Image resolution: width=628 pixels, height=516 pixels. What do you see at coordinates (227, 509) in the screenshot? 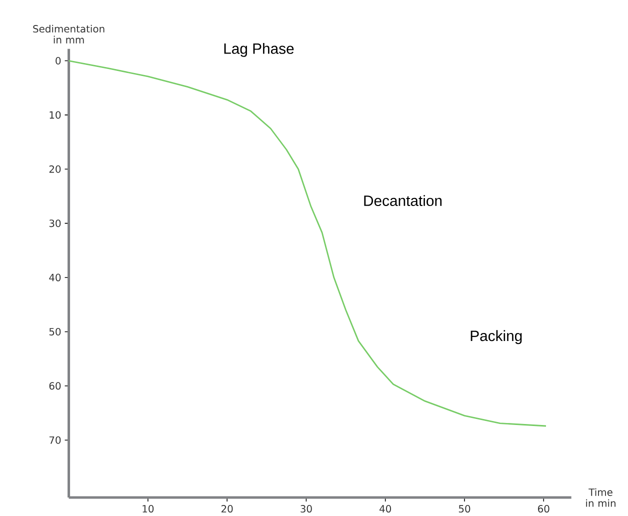
I see `x-tick-label: 20` at bounding box center [227, 509].